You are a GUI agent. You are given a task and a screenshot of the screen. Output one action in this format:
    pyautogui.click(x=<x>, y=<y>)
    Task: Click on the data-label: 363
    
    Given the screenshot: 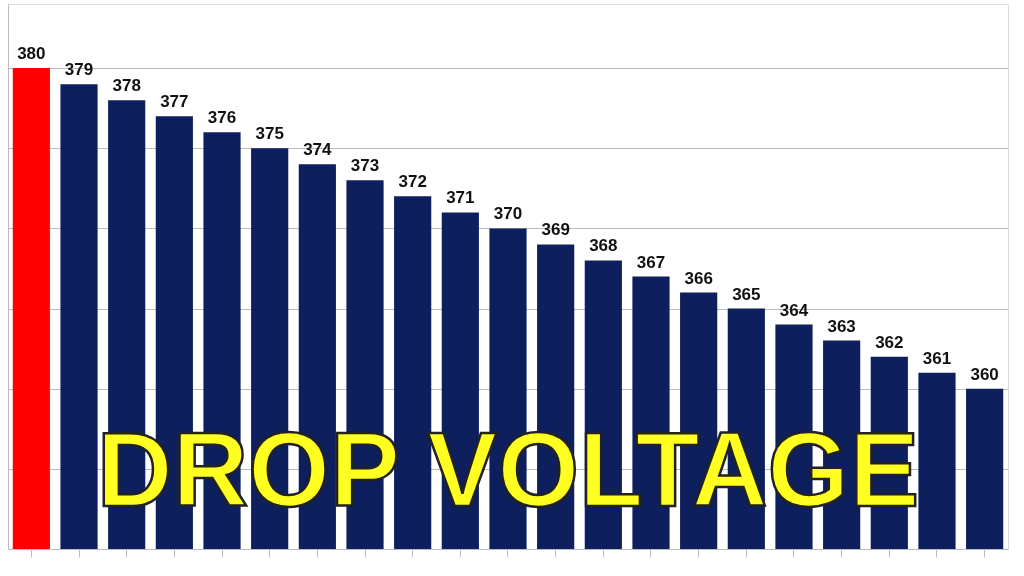 What is the action you would take?
    pyautogui.click(x=841, y=326)
    